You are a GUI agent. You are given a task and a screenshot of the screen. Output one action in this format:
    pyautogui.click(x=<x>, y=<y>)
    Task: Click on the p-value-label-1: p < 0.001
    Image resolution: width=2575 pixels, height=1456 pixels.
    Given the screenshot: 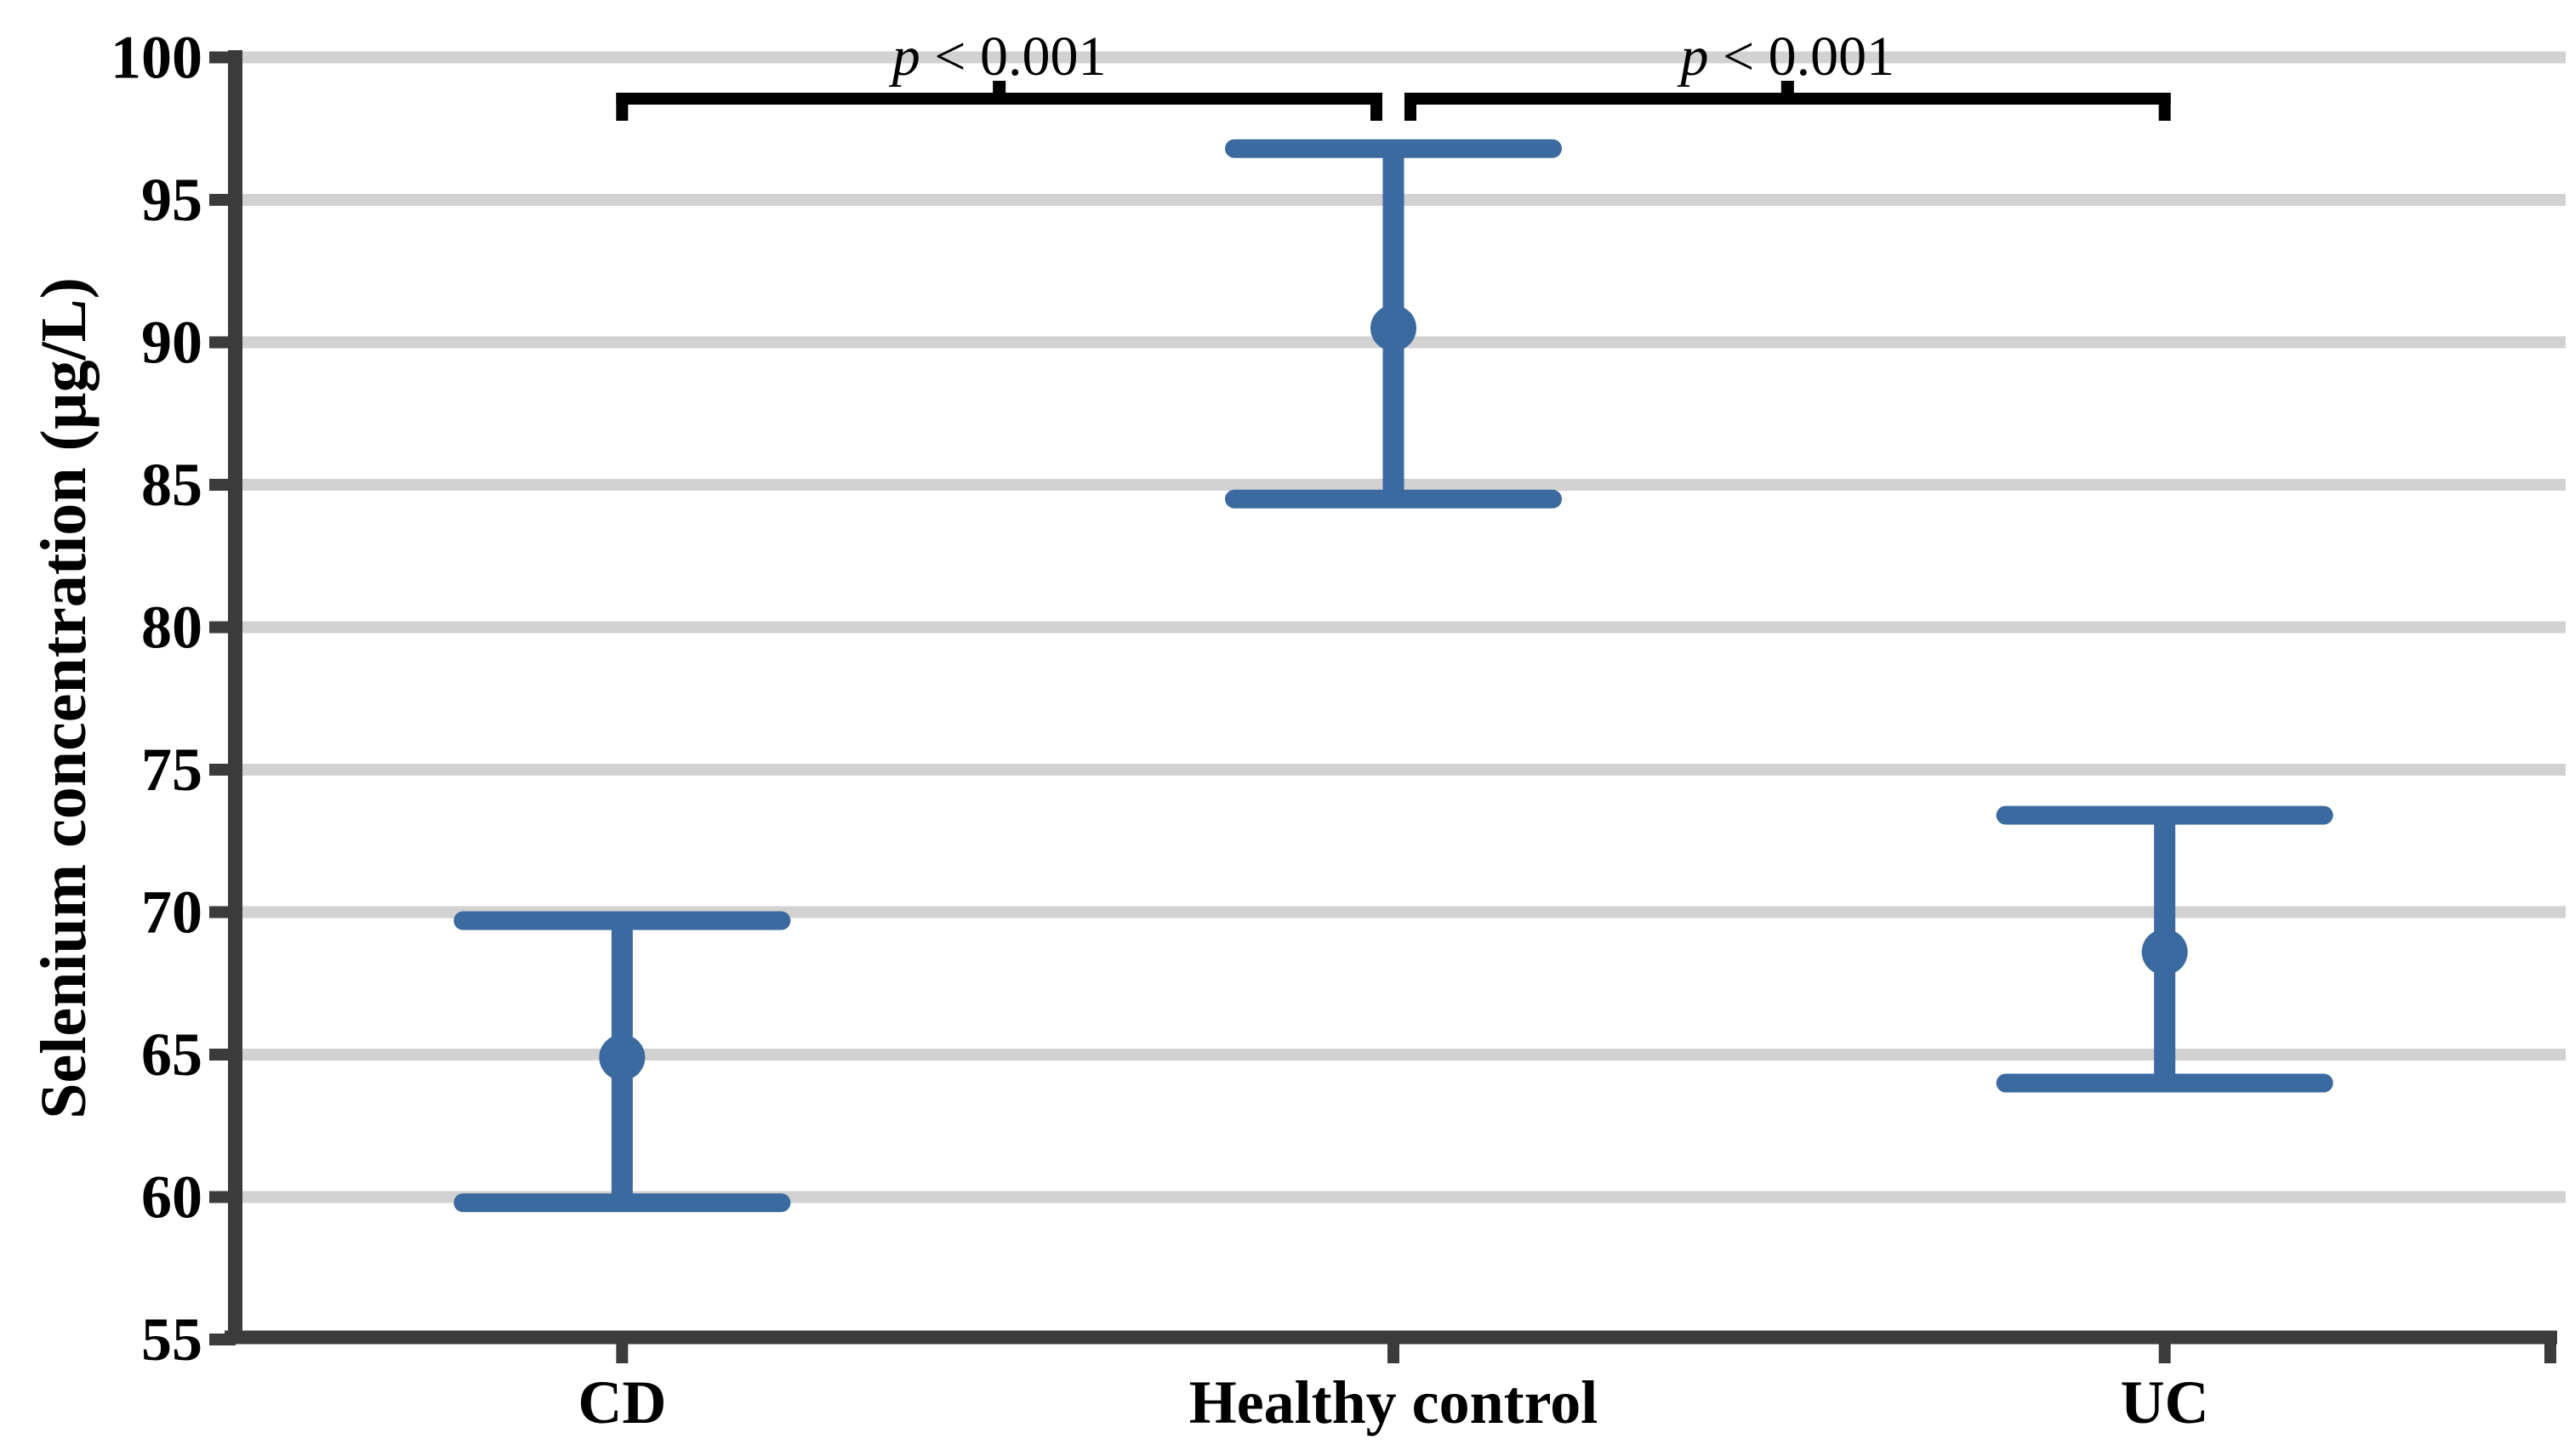 What is the action you would take?
    pyautogui.click(x=998, y=57)
    